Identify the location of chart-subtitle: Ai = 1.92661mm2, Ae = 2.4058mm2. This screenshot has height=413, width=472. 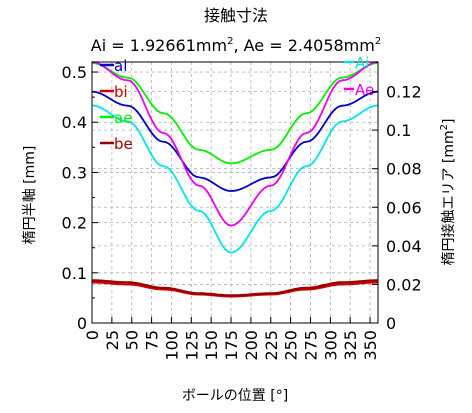
(236, 45).